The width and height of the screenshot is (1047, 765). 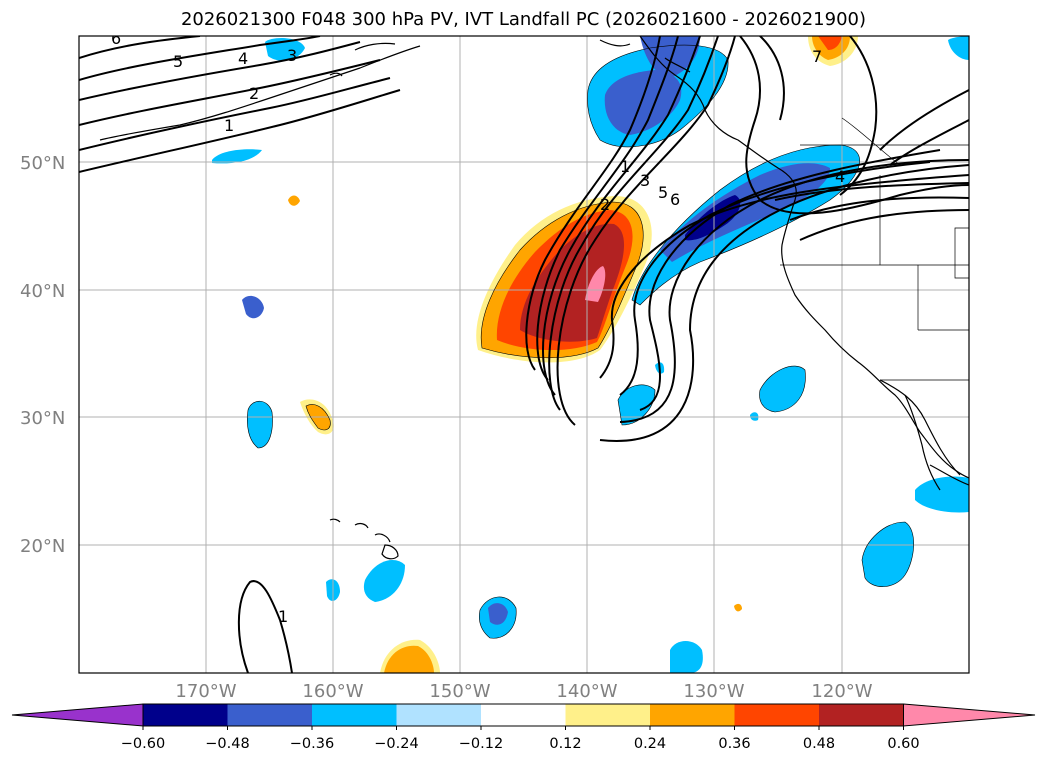 What do you see at coordinates (143, 744) in the screenshot?
I see `colorbar-tick-label: −0.60` at bounding box center [143, 744].